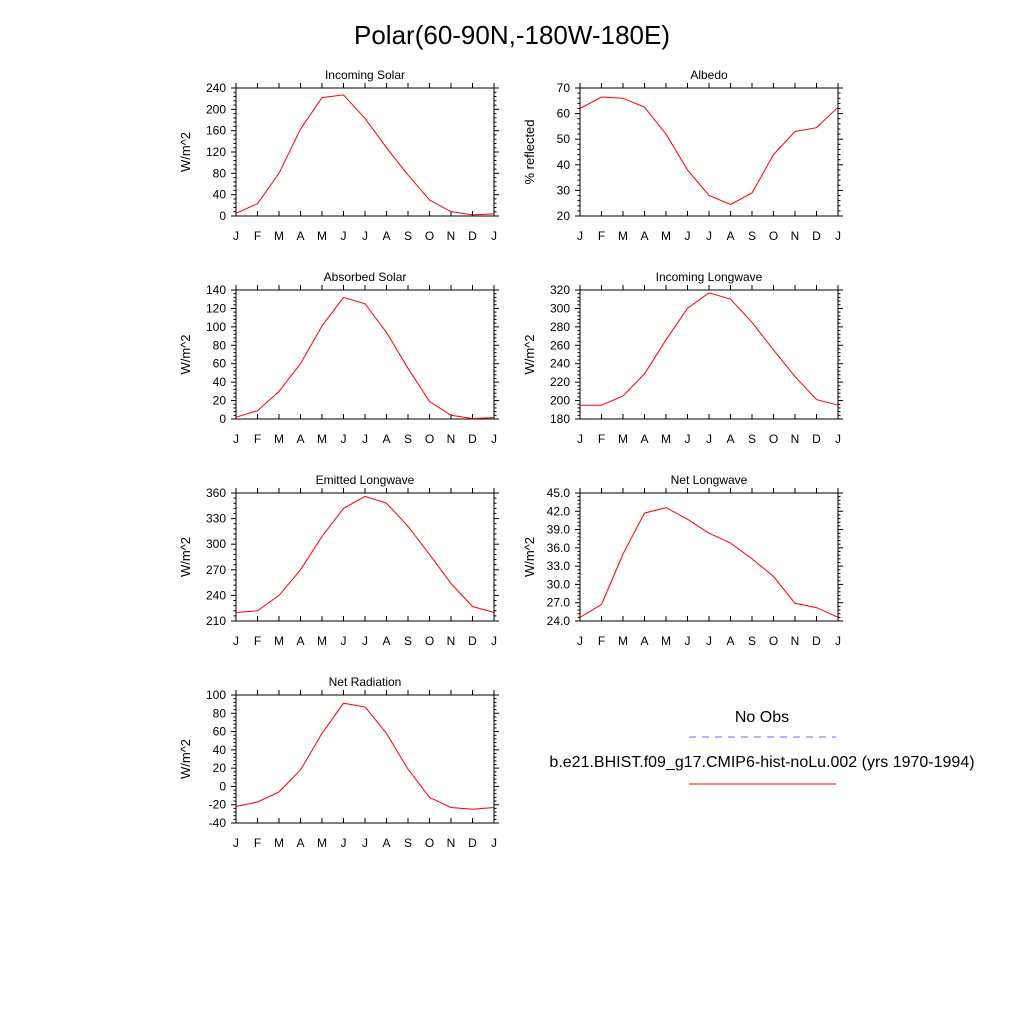 The width and height of the screenshot is (1024, 1024). Describe the element at coordinates (560, 290) in the screenshot. I see `y-tick-label: 320` at that location.